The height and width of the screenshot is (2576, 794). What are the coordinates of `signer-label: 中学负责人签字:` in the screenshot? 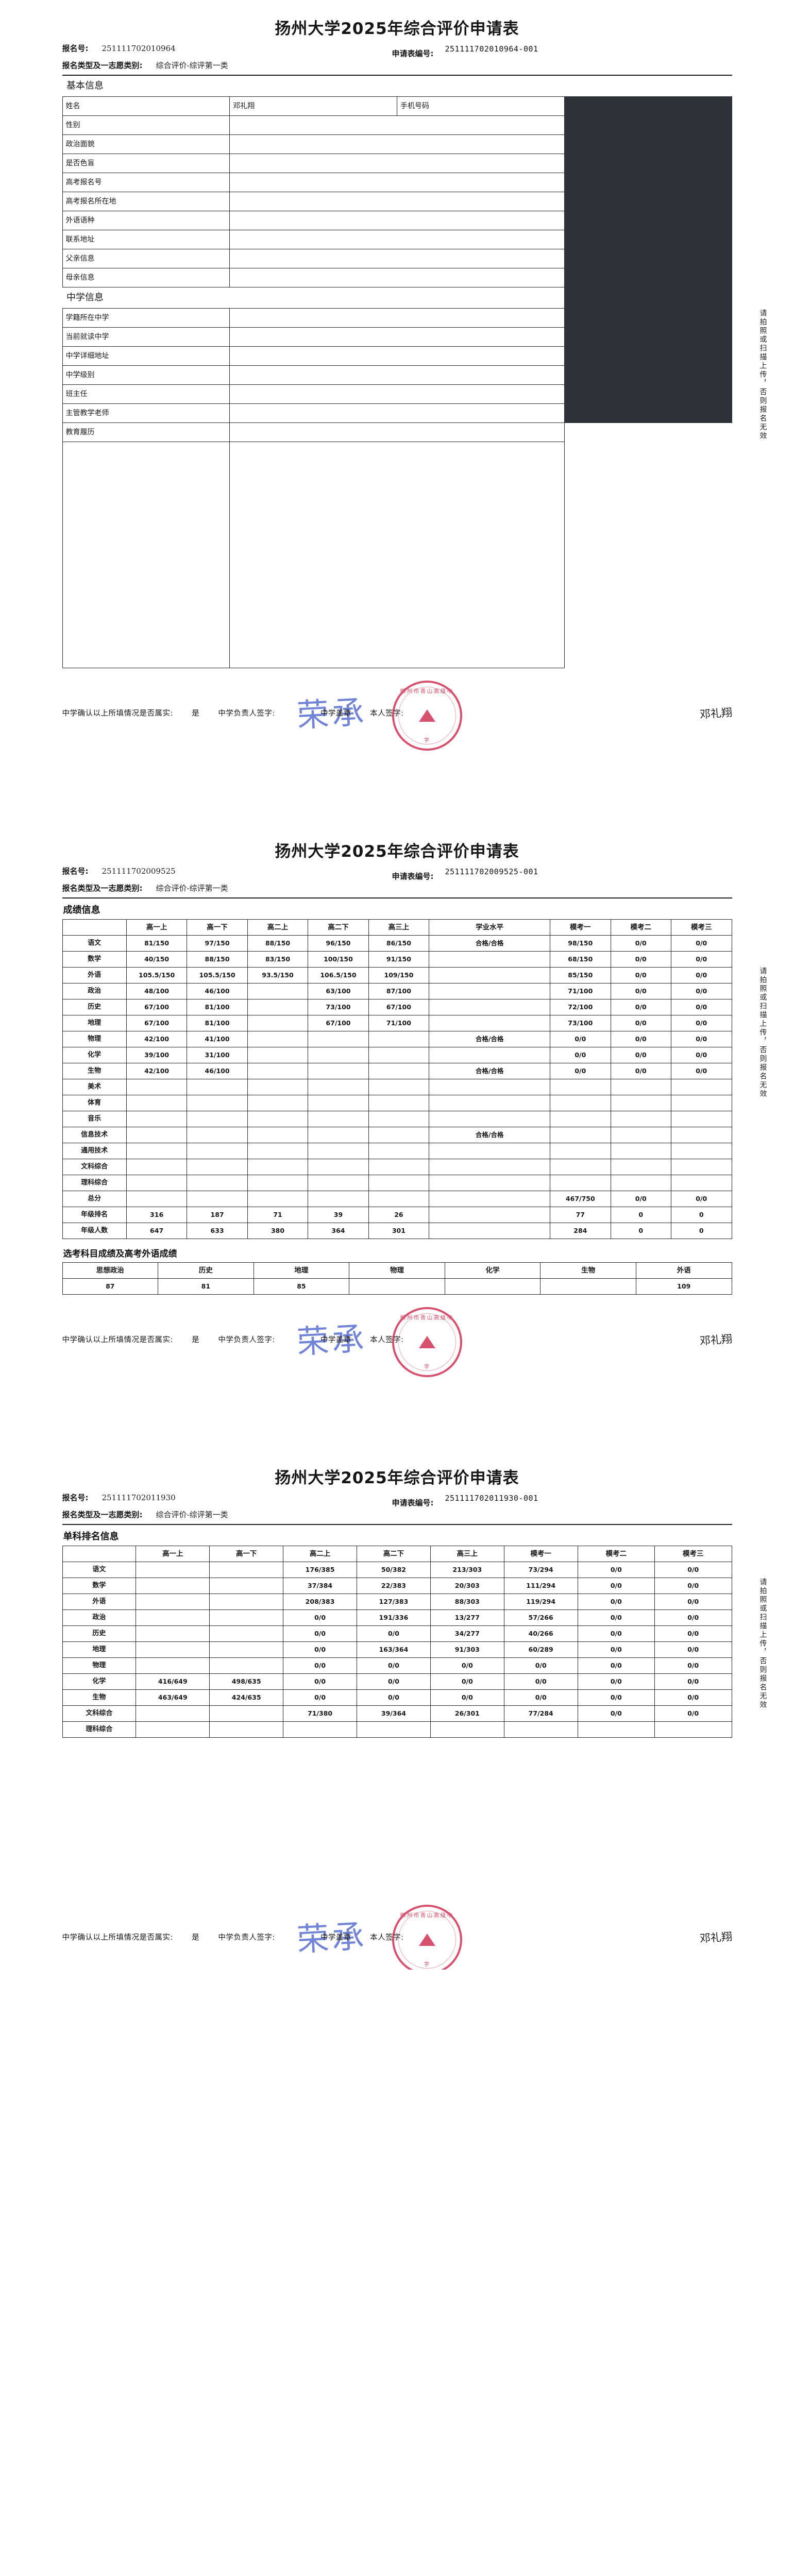 It's located at (246, 713).